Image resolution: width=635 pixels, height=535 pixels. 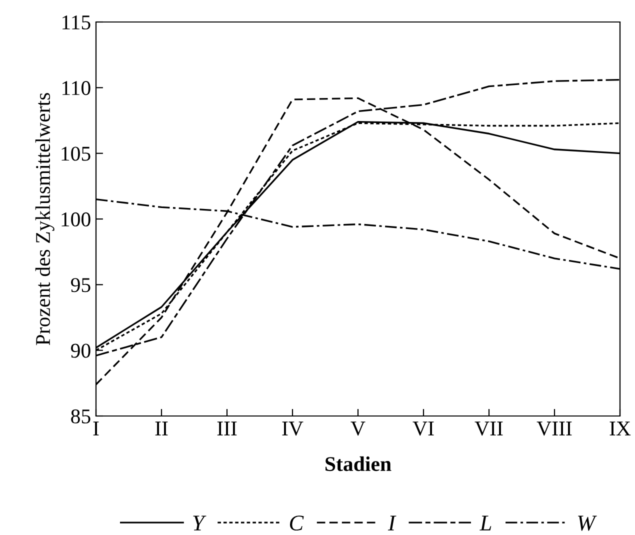 I want to click on x-tick-label: II, so click(x=161, y=429).